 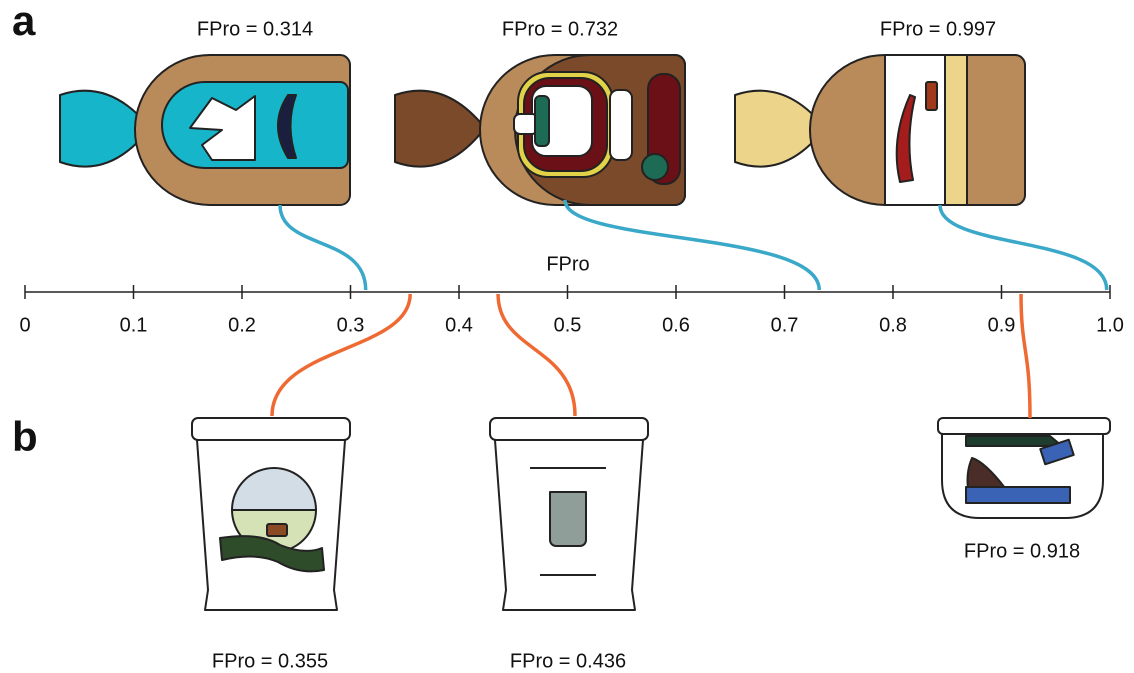 I want to click on tick-label: 1.0, so click(x=1110, y=325).